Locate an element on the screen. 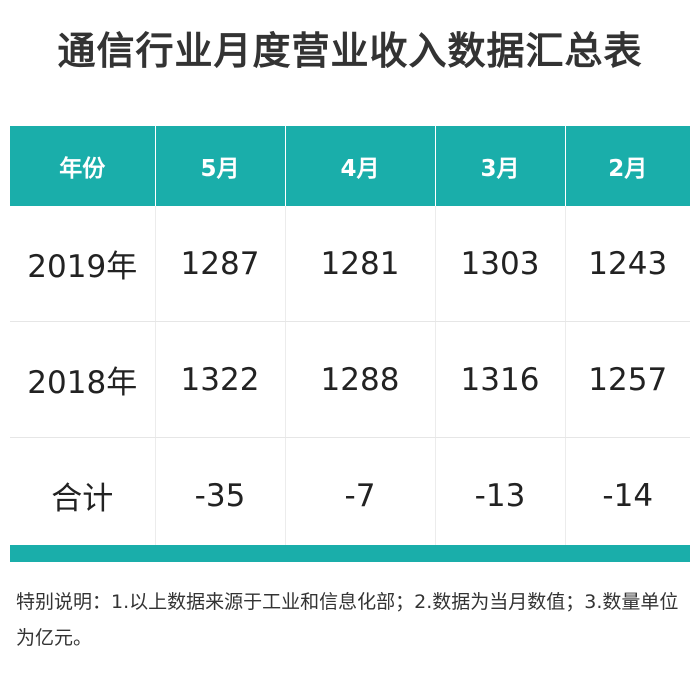 This screenshot has width=700, height=677. value-cell: 1288 is located at coordinates (360, 379).